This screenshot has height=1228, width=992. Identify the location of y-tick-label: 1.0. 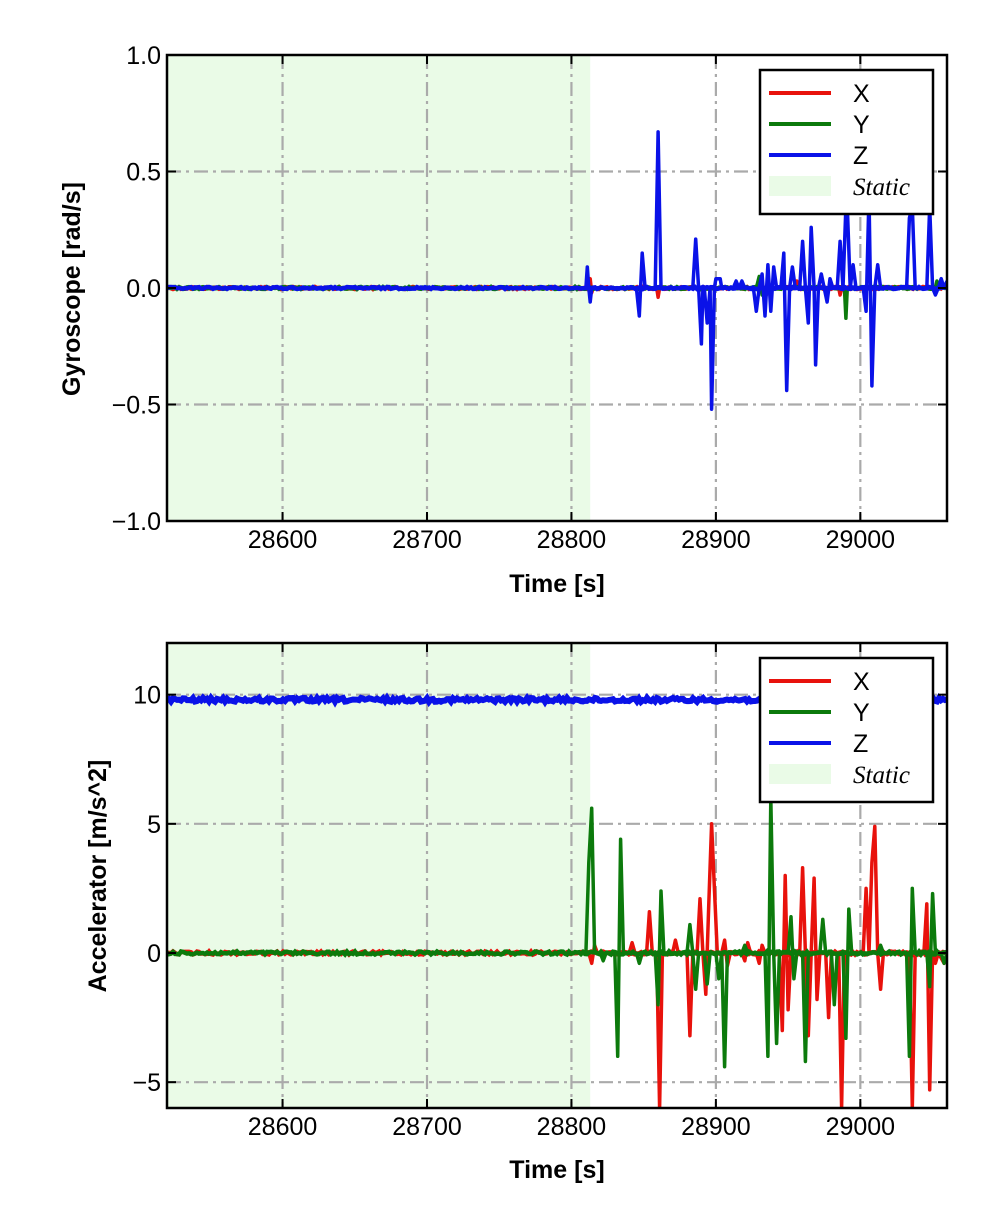
(143, 56).